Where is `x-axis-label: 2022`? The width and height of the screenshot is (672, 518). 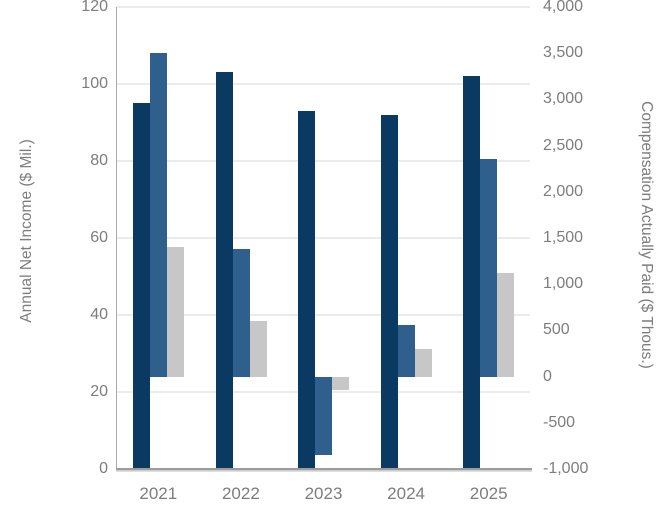 x-axis-label: 2022 is located at coordinates (240, 493).